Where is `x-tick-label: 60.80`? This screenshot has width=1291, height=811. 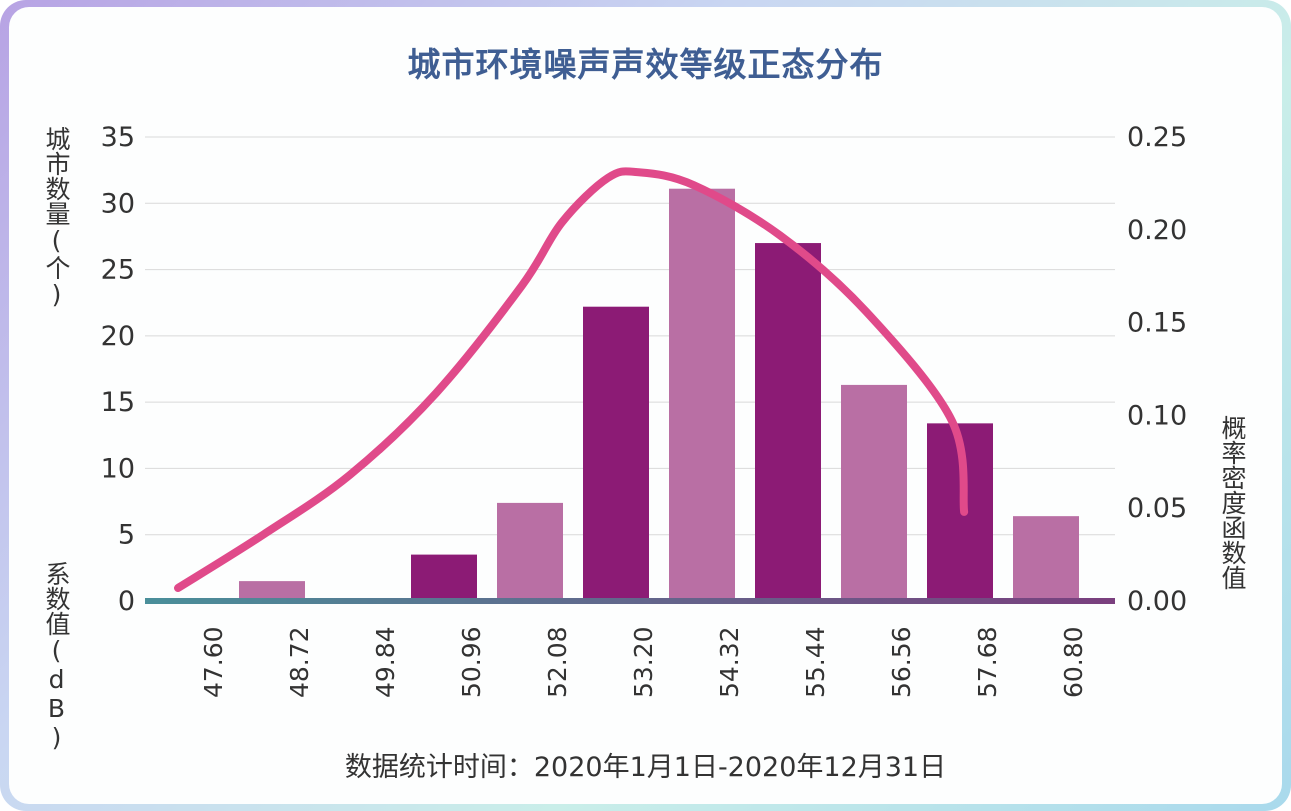
x-tick-label: 60.80 is located at coordinates (1073, 662).